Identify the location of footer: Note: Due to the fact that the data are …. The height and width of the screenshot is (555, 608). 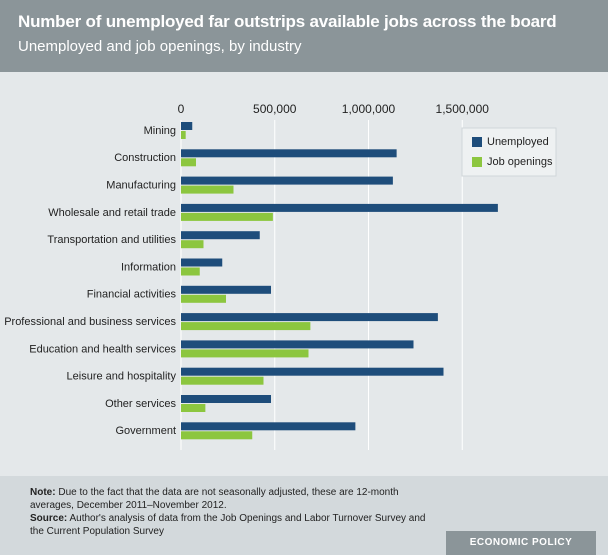
(304, 515).